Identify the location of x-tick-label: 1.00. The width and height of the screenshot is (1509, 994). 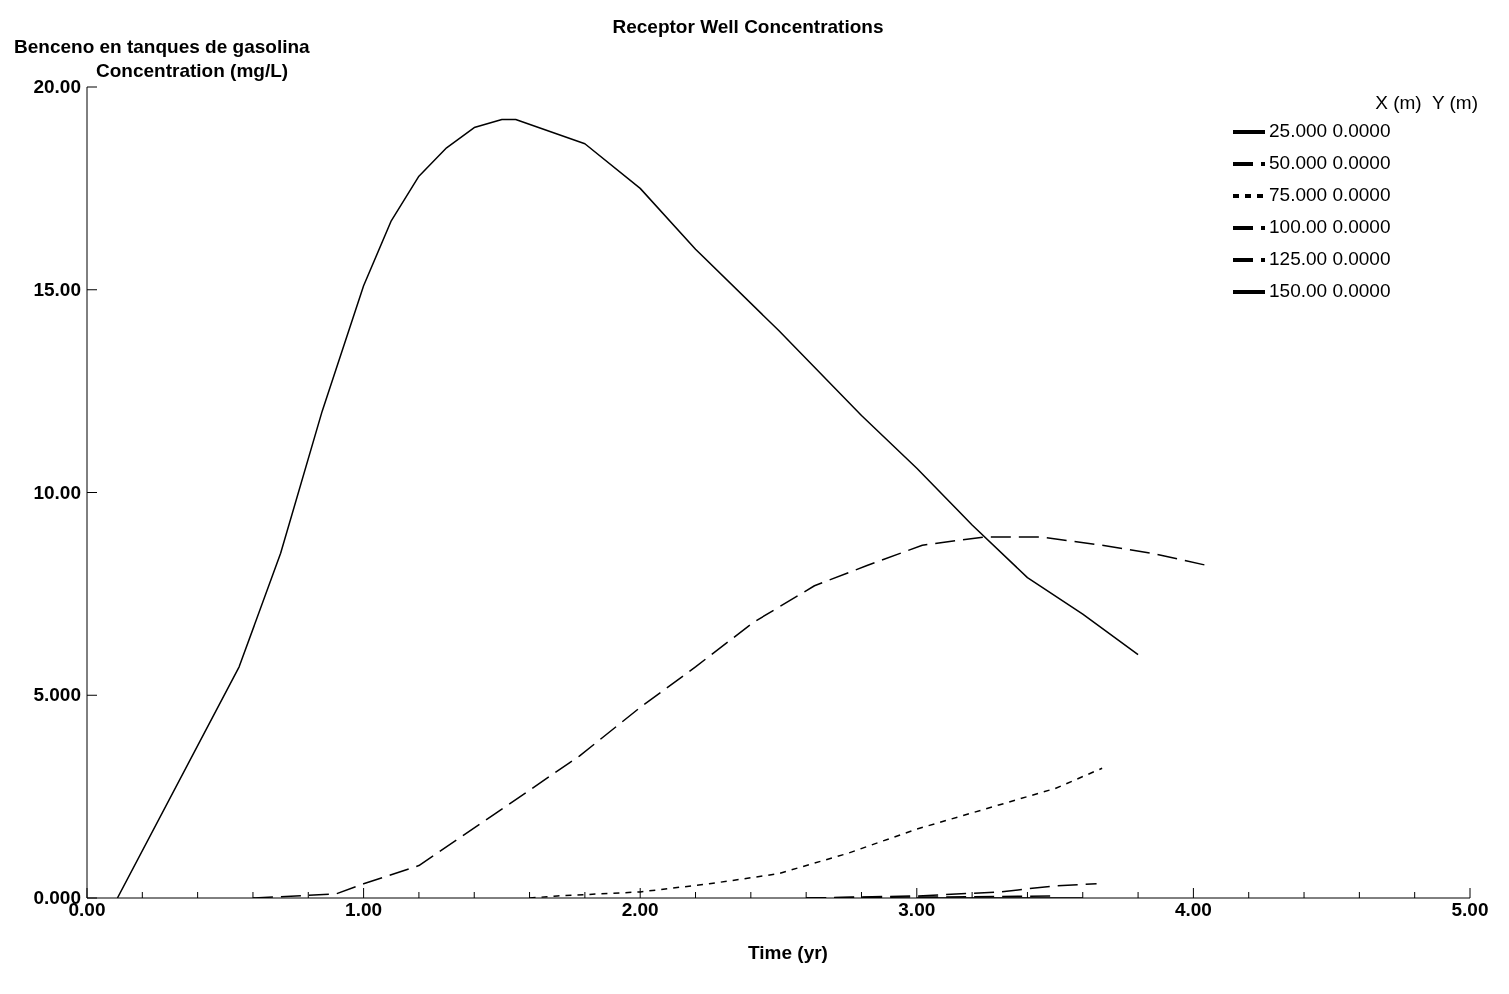
(364, 909).